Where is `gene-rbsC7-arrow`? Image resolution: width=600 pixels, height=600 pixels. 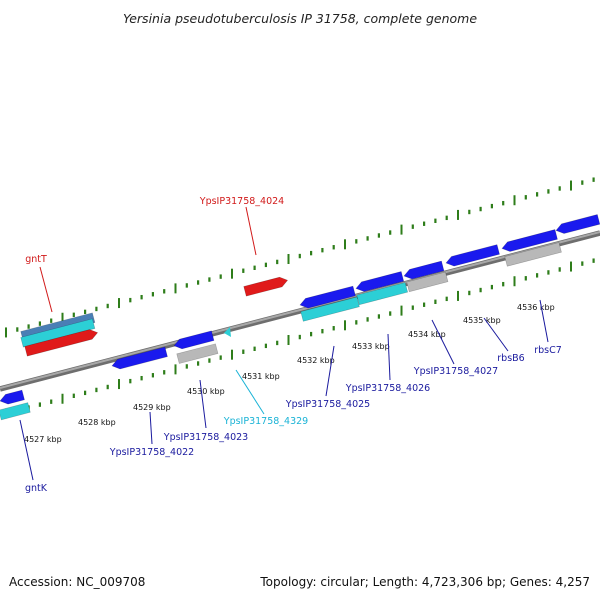
gene-rbsC7-arrow is located at coordinates (529, 240).